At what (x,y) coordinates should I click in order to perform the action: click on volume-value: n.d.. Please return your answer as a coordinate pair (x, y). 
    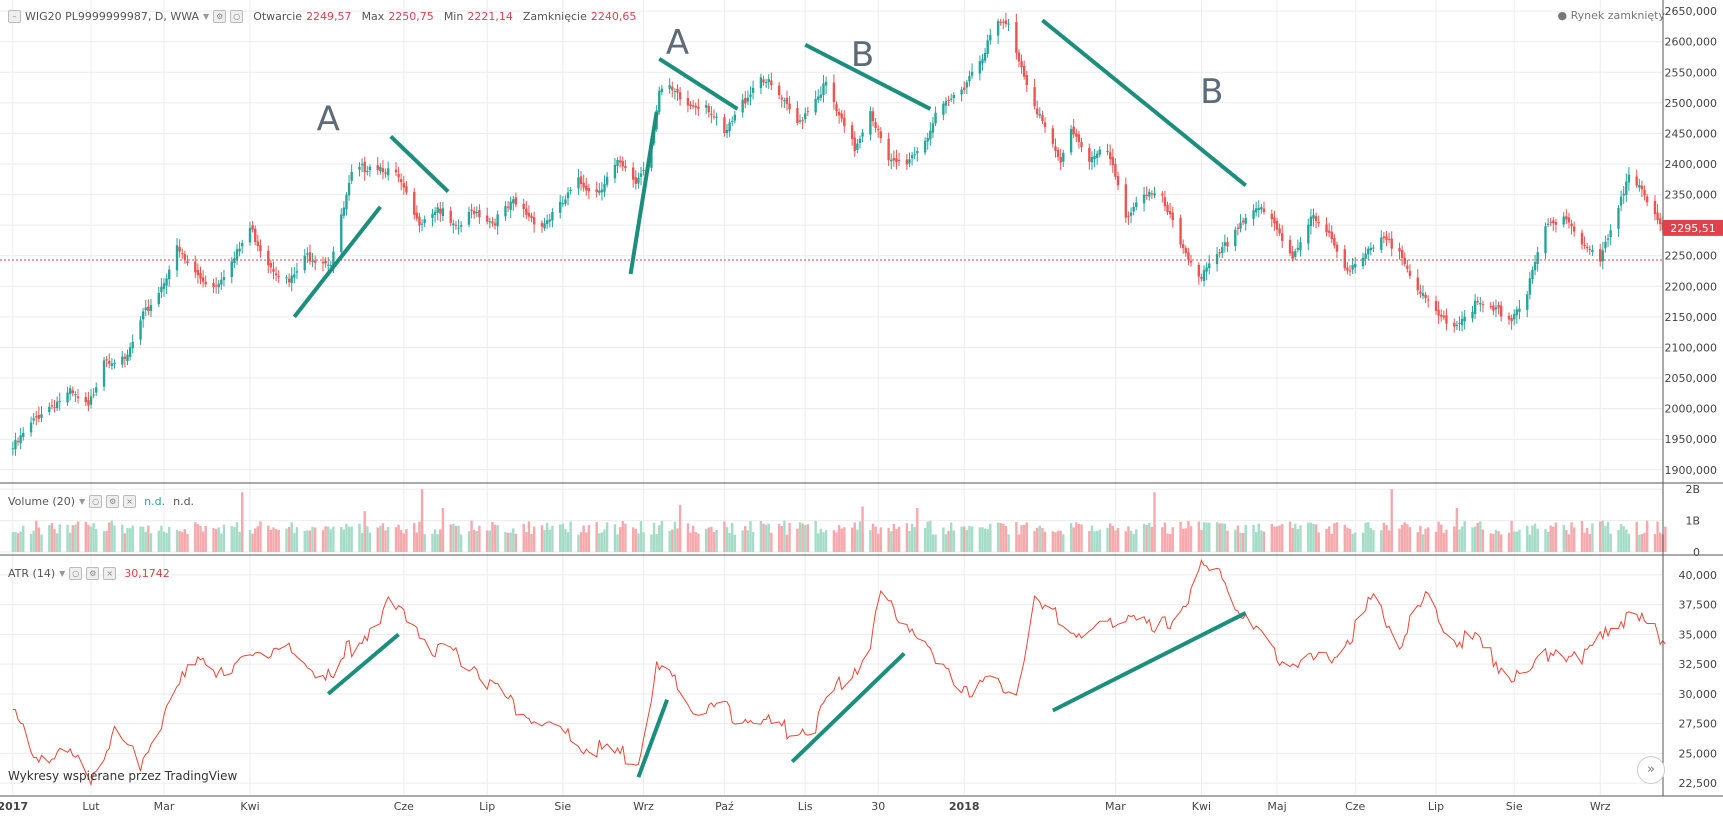
    Looking at the image, I should click on (155, 501).